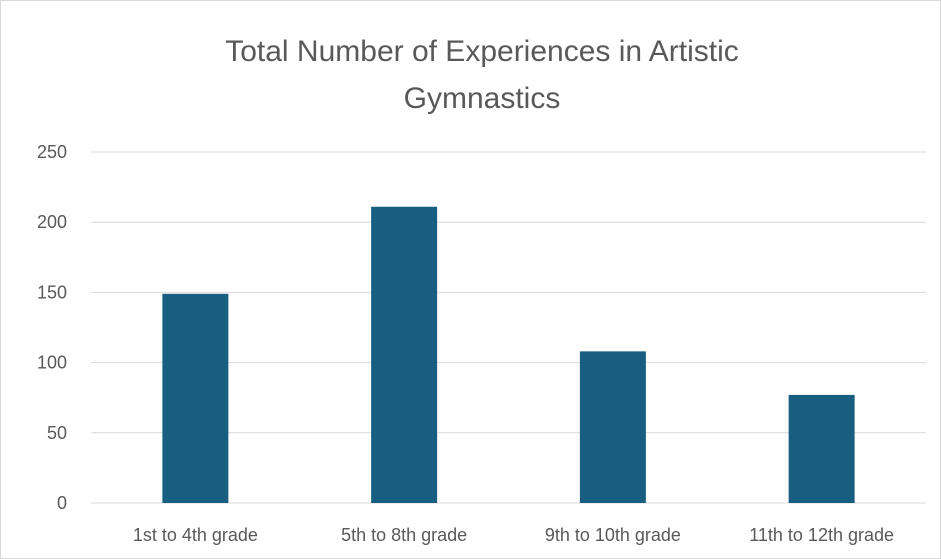 This screenshot has height=559, width=941. What do you see at coordinates (52, 363) in the screenshot?
I see `y-tick-label: 100` at bounding box center [52, 363].